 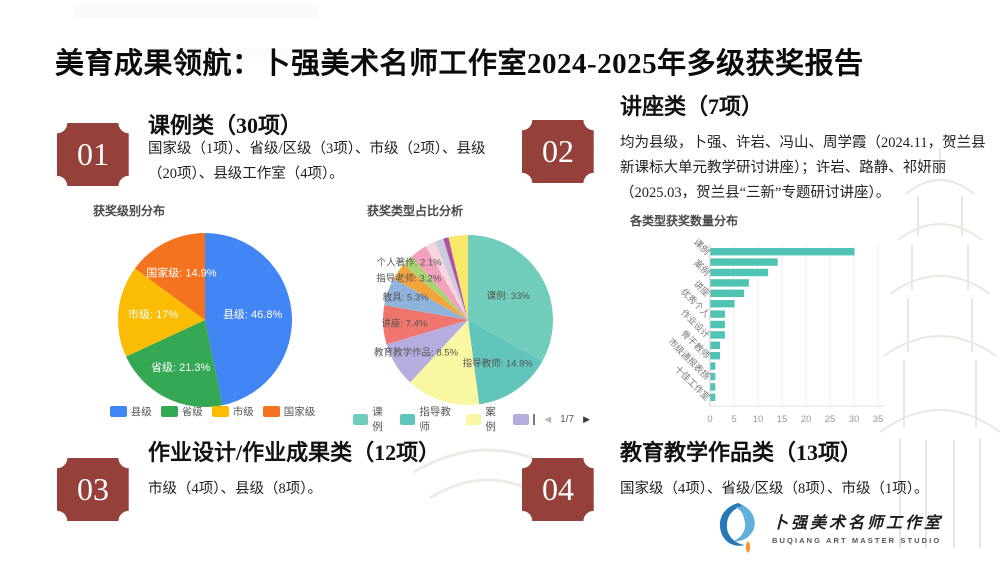 I want to click on section-02-badge: 02, so click(x=558, y=151).